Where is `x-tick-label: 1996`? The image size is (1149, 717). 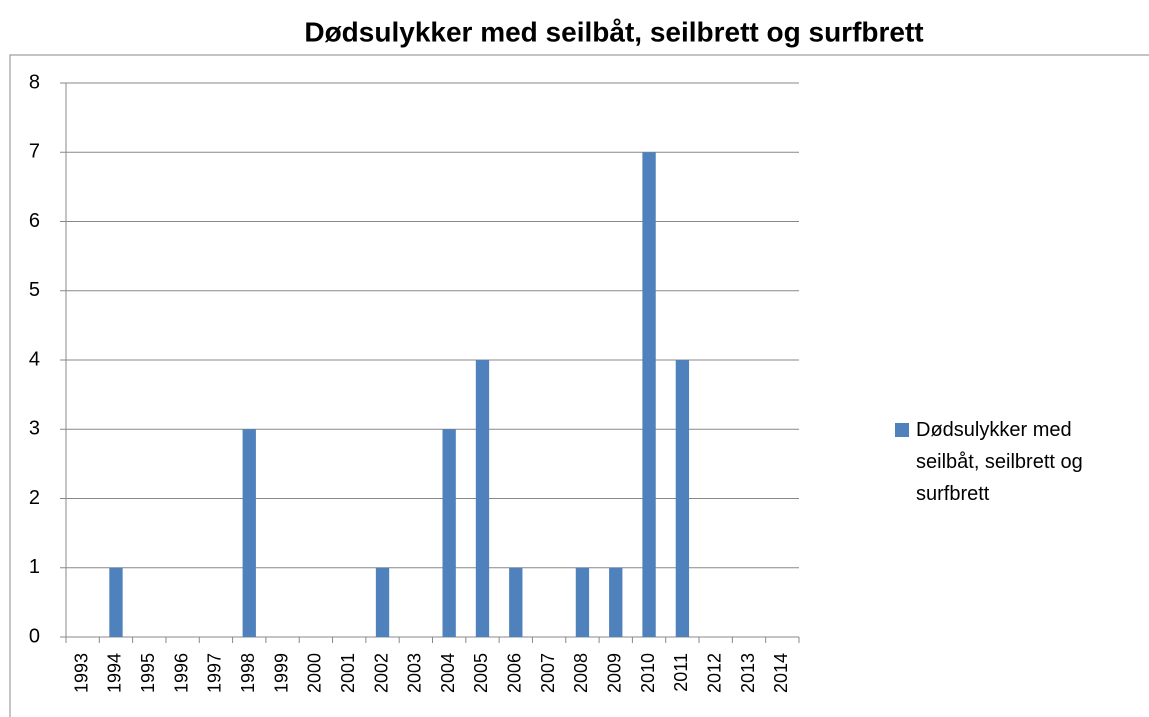
x-tick-label: 1996 is located at coordinates (181, 673).